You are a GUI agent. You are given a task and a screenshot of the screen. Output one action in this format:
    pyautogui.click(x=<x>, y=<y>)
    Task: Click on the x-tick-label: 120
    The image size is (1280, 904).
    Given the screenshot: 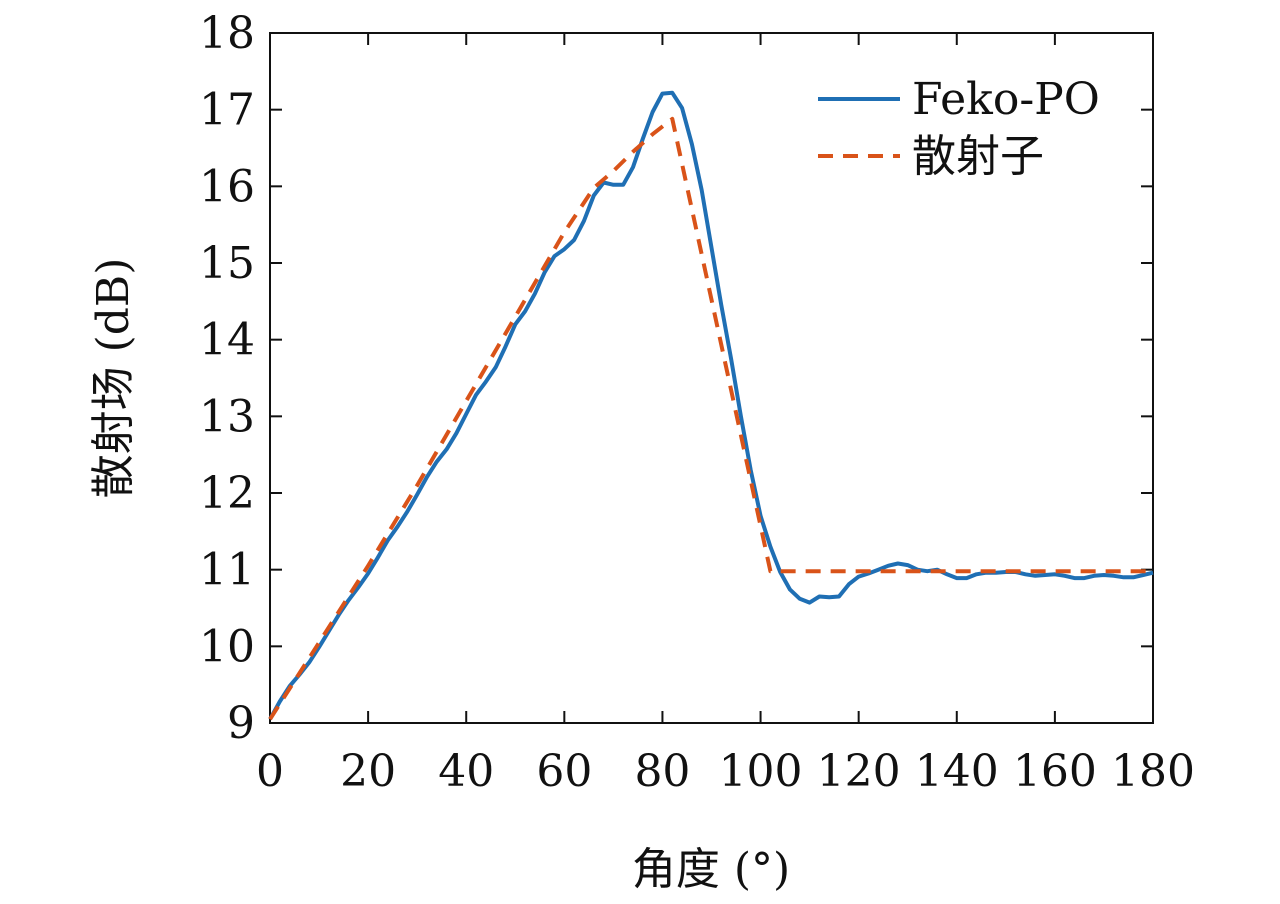 What is the action you would take?
    pyautogui.click(x=859, y=771)
    